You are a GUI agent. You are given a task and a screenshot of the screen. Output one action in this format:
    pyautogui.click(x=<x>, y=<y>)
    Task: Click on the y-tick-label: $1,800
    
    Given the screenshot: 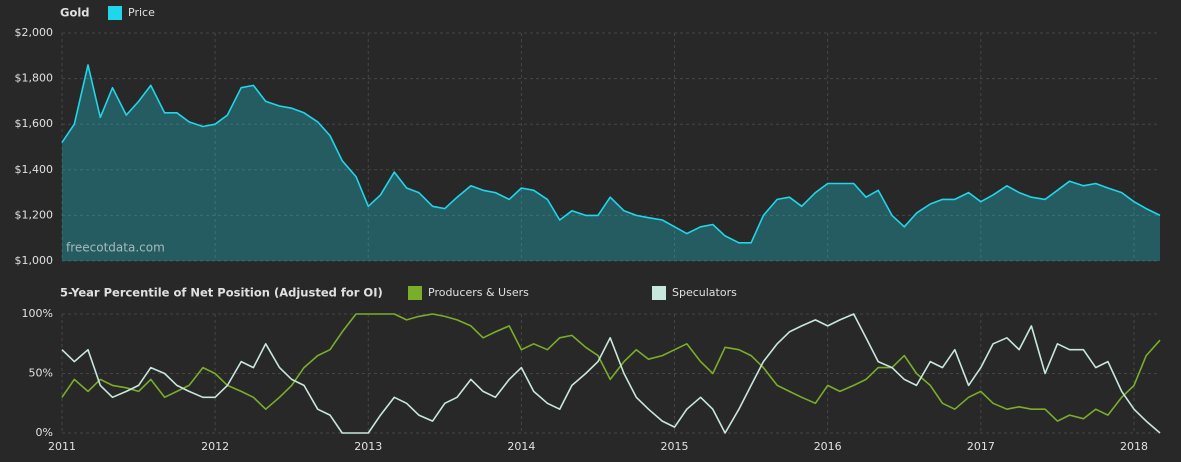 What is the action you would take?
    pyautogui.click(x=34, y=78)
    